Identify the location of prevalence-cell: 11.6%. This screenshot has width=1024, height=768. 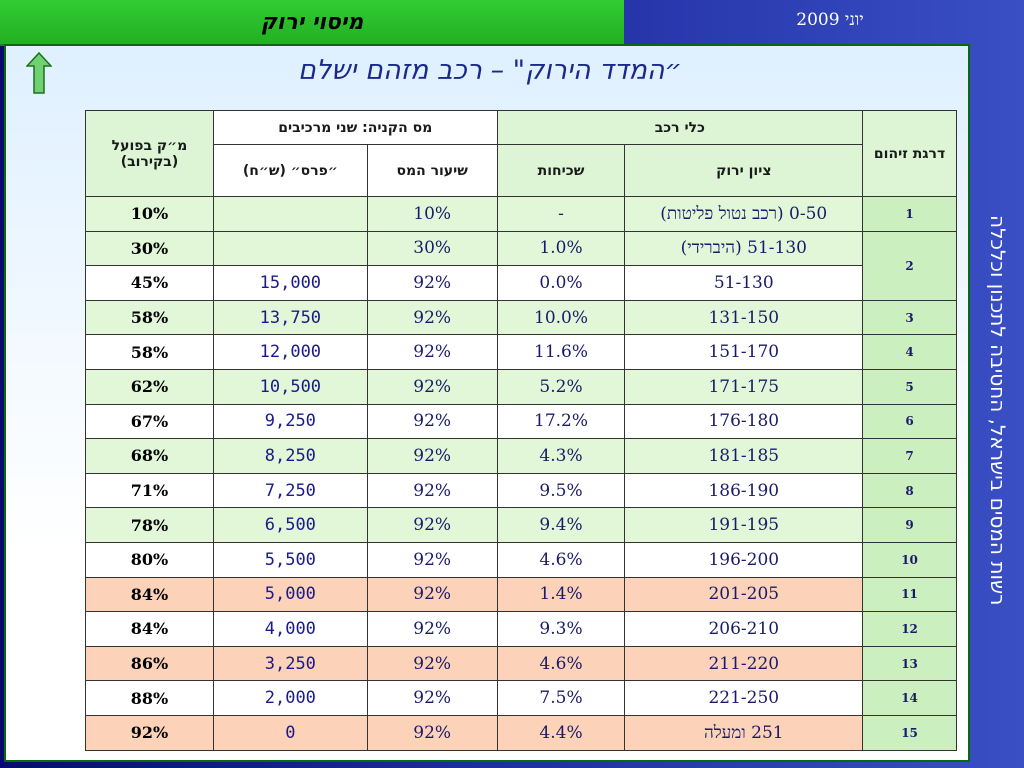
(561, 352).